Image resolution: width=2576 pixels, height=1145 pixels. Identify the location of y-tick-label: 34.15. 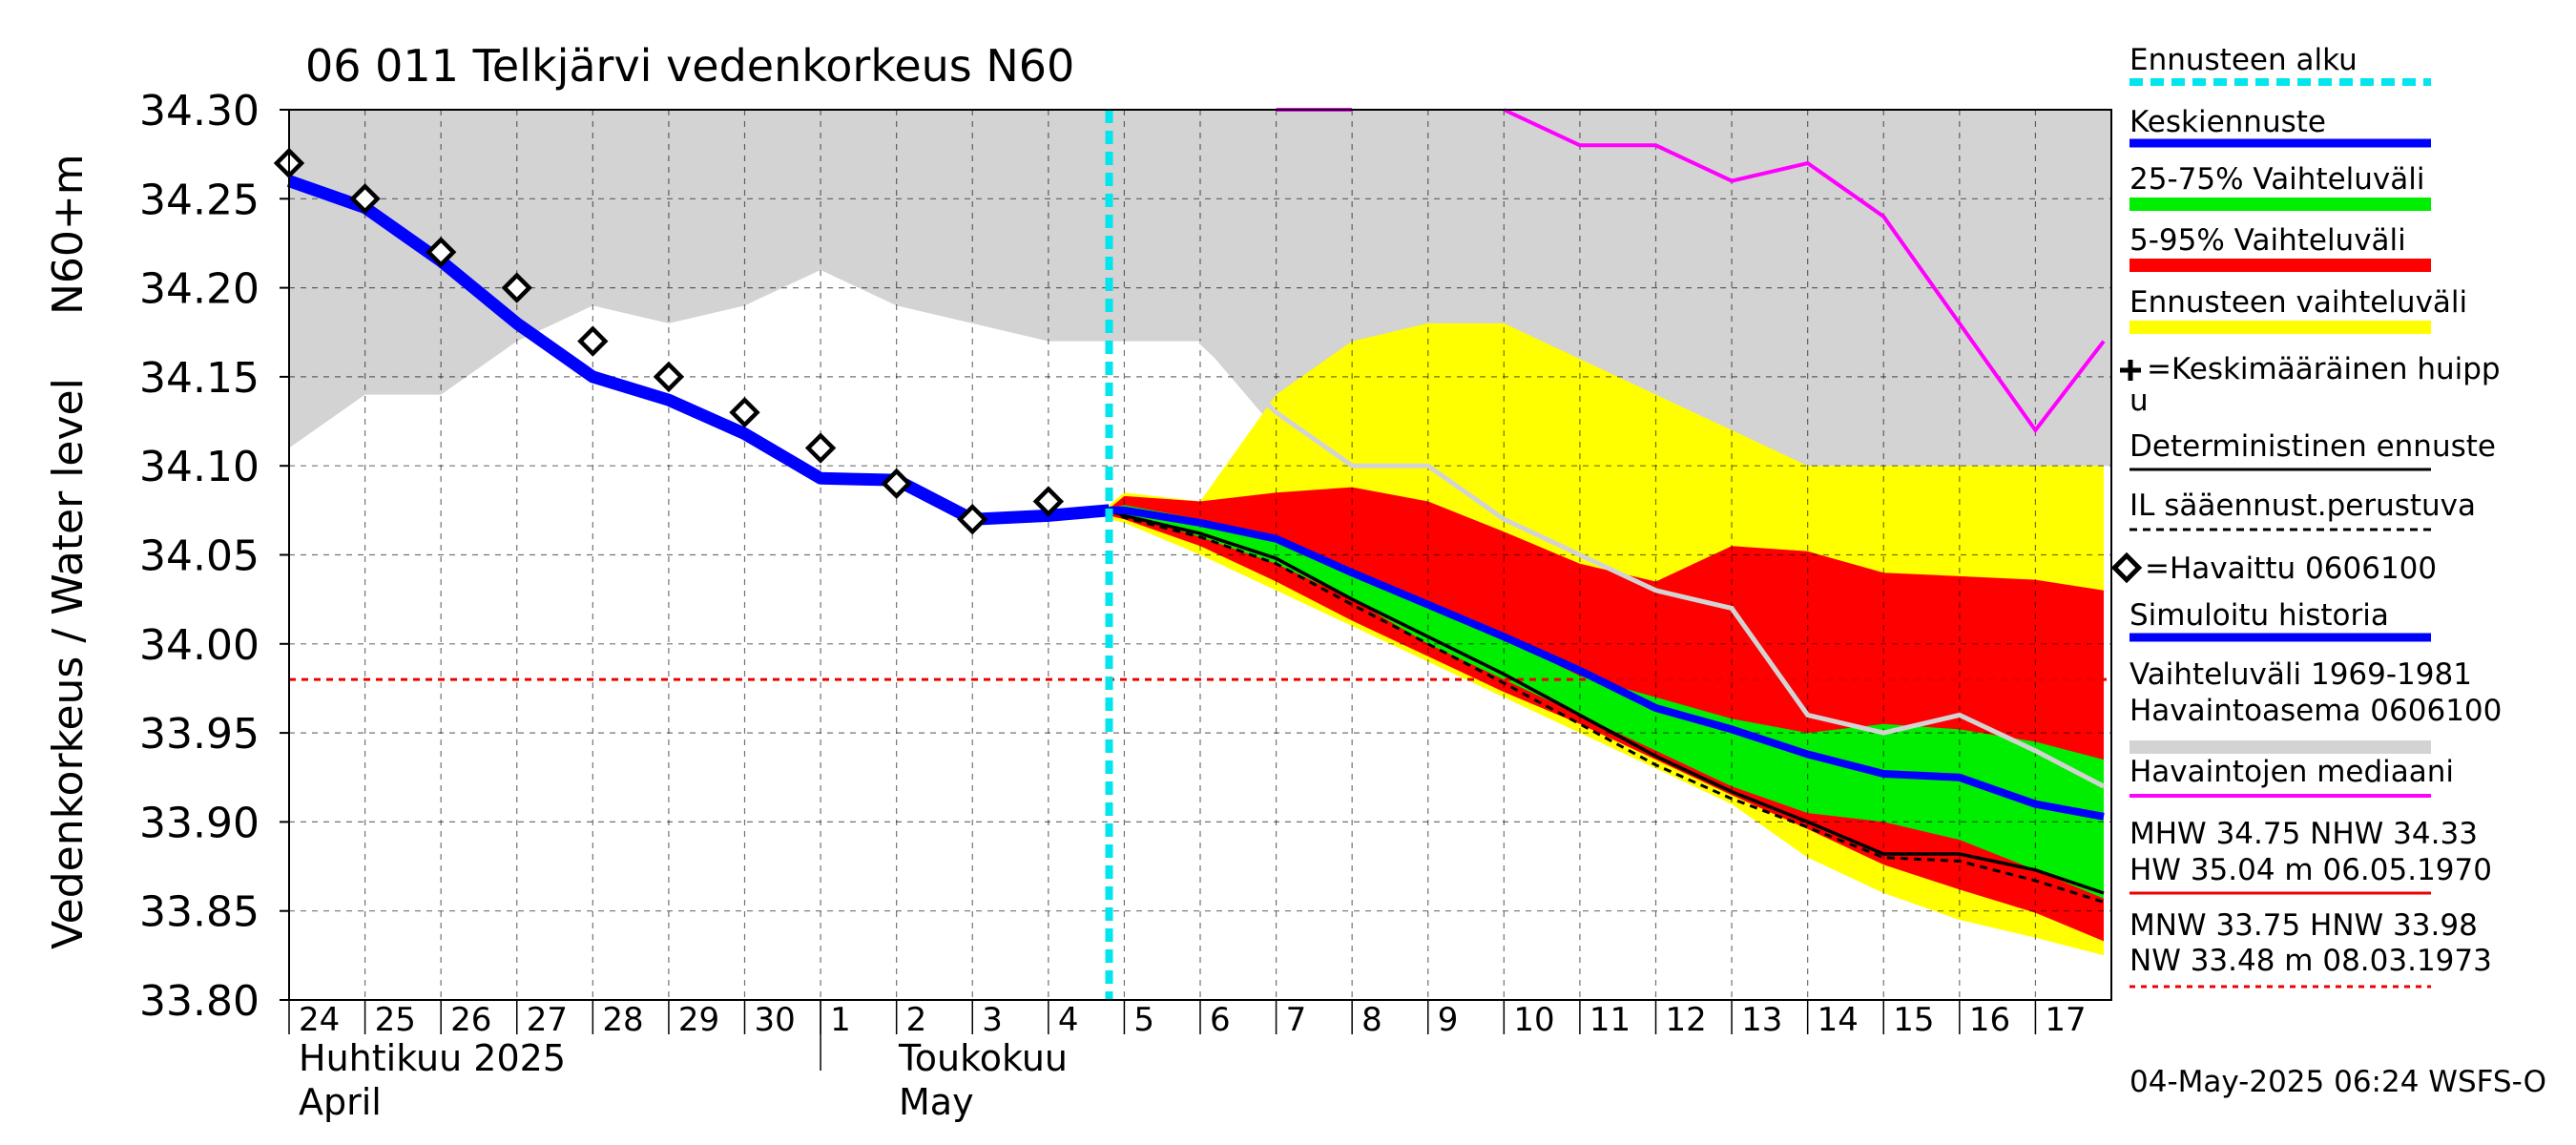
(199, 378).